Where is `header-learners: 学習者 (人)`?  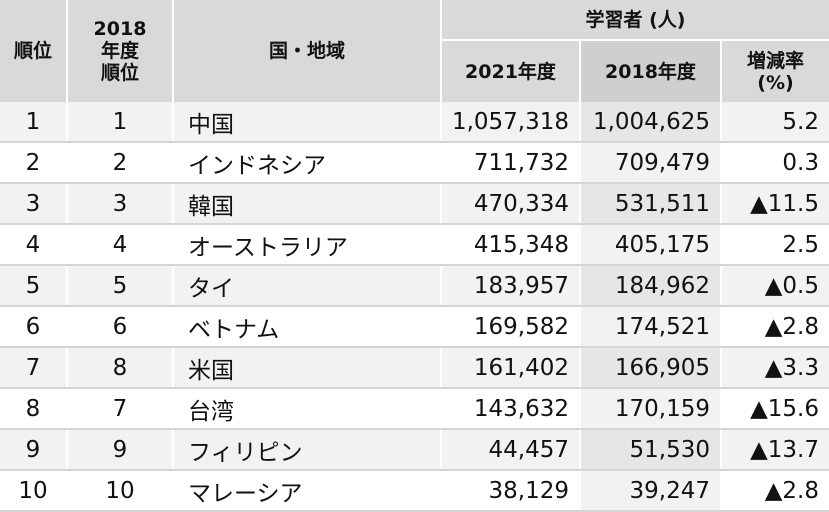 header-learners: 学習者 (人) is located at coordinates (634, 20).